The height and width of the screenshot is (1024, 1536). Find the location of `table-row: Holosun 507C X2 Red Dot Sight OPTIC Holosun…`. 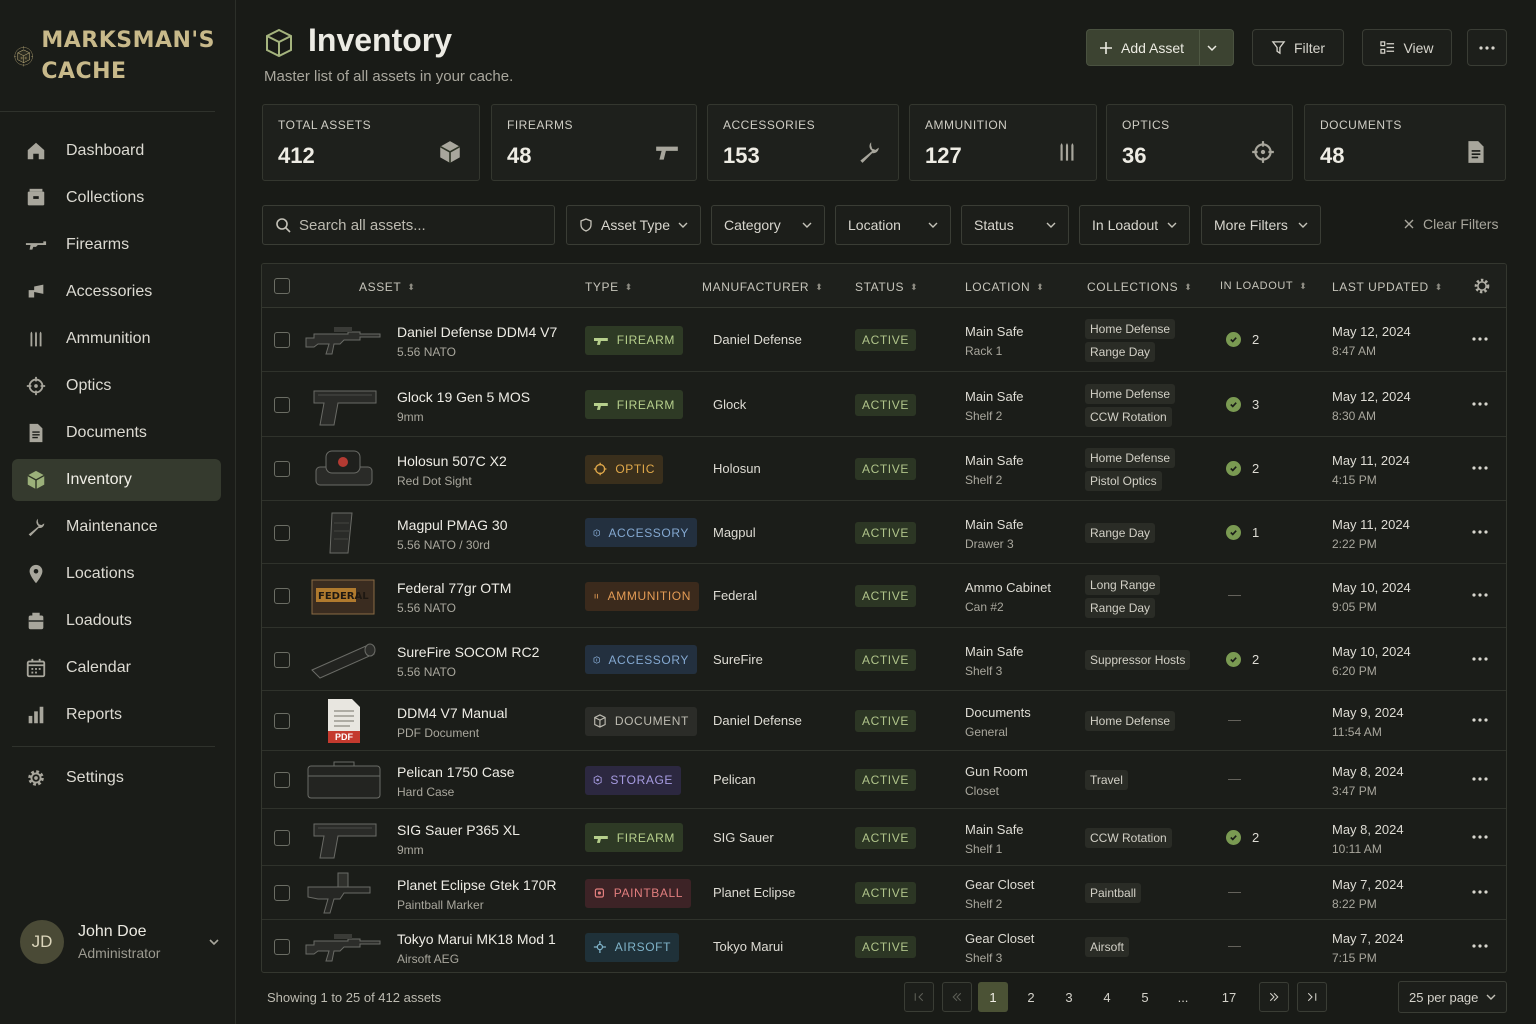

table-row: Holosun 507C X2 Red Dot Sight OPTIC Holosun… is located at coordinates (884, 469).